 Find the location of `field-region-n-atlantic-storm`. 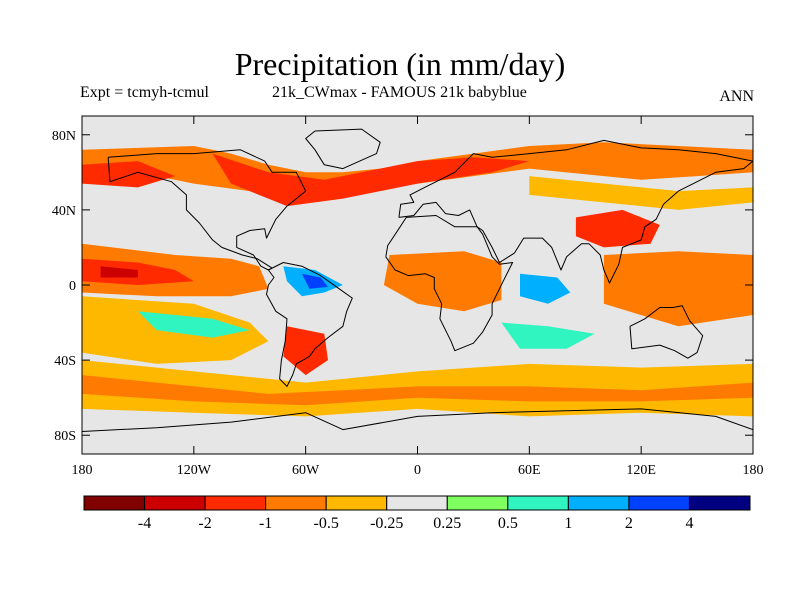

field-region-n-atlantic-storm is located at coordinates (371, 180).